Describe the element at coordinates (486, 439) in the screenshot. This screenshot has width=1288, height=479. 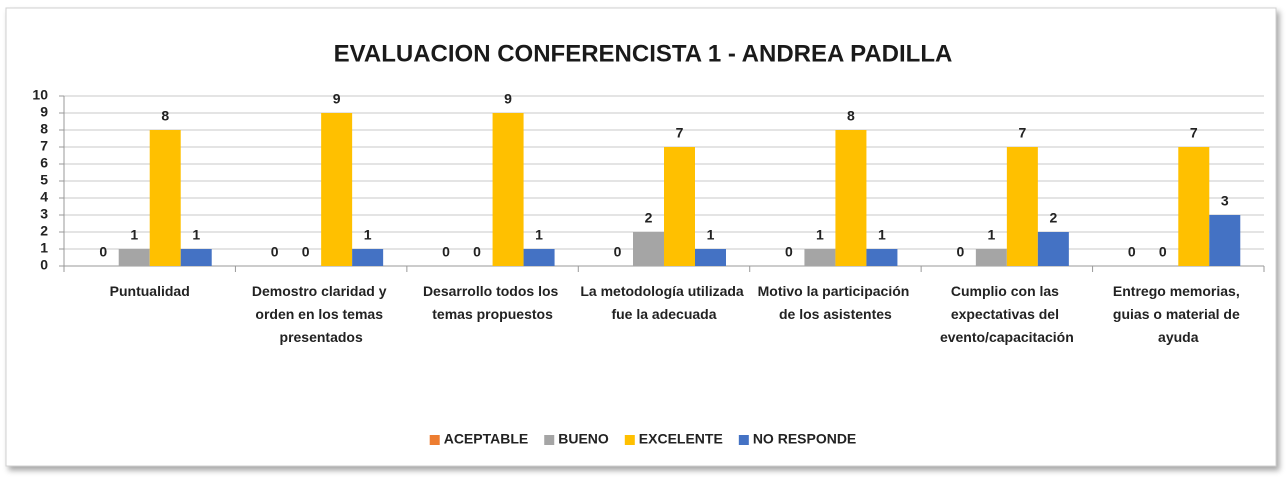
I see `legend-label: ACEPTABLE` at that location.